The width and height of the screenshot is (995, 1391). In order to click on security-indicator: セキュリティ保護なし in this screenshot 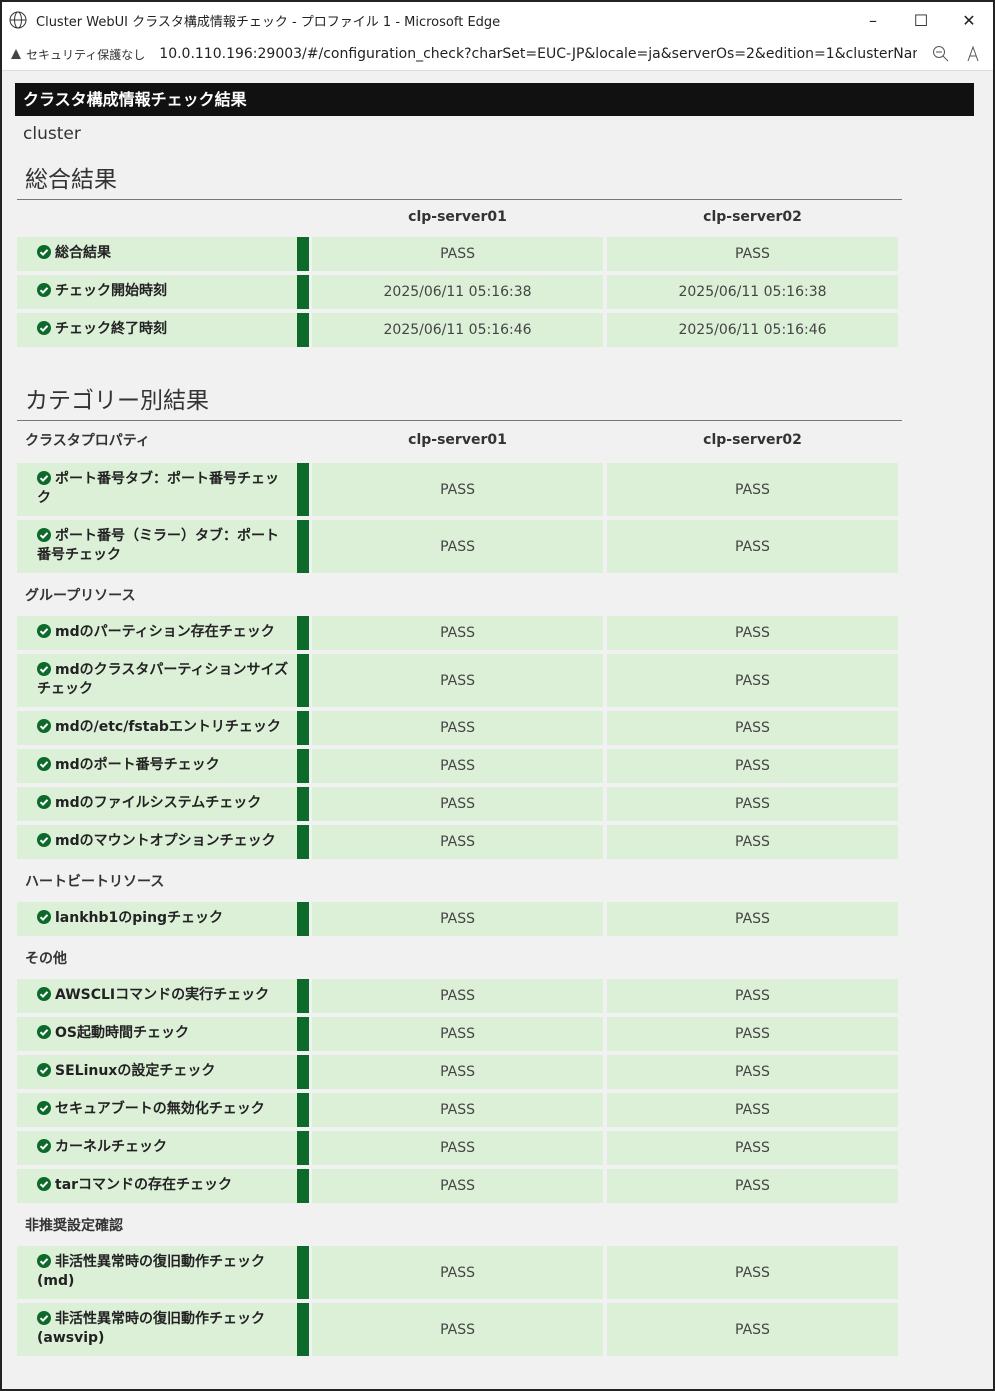, I will do `click(77, 54)`.